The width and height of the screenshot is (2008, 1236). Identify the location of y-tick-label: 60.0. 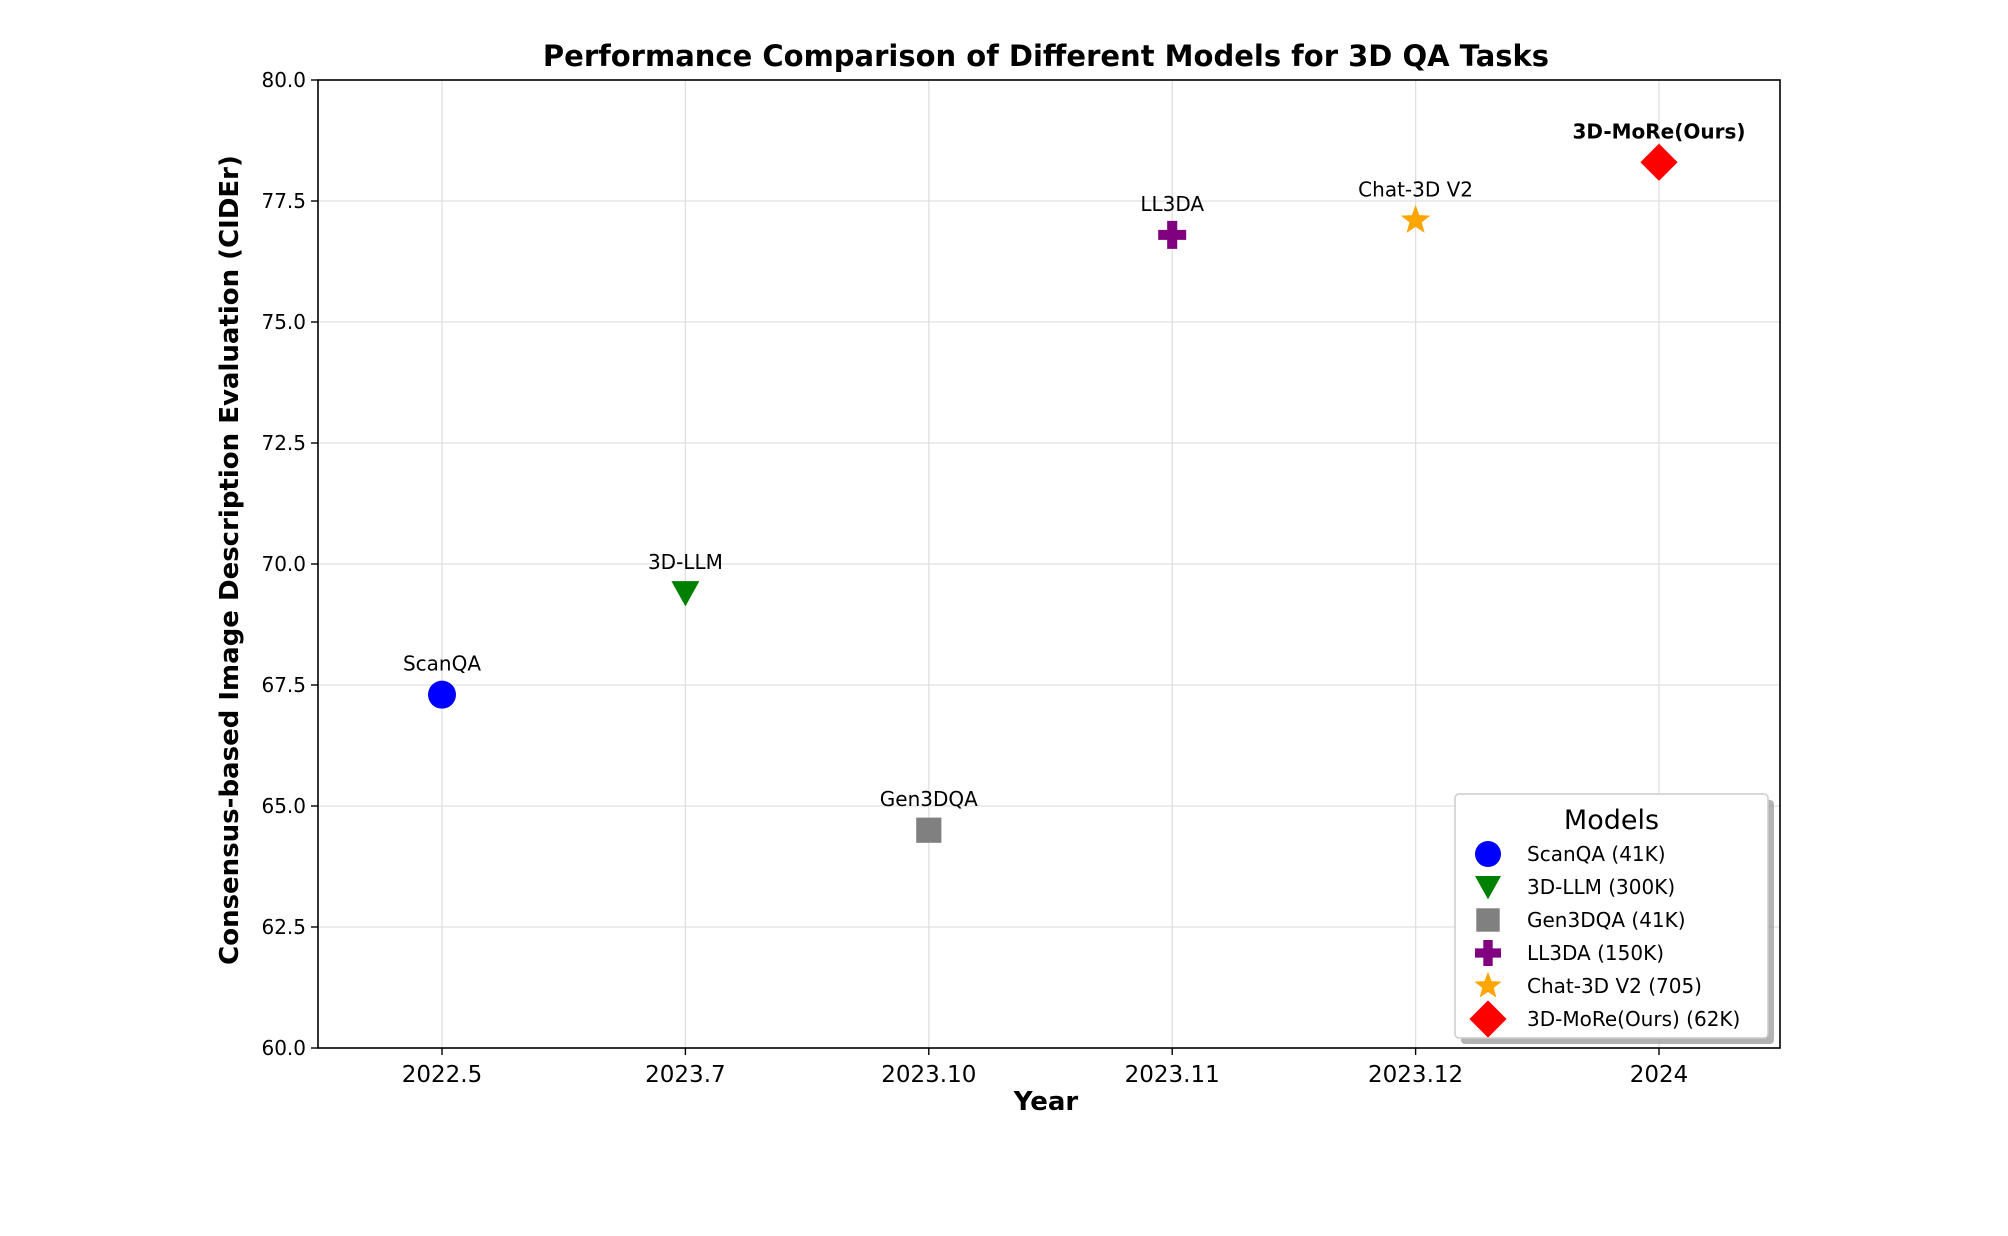
(283, 1048).